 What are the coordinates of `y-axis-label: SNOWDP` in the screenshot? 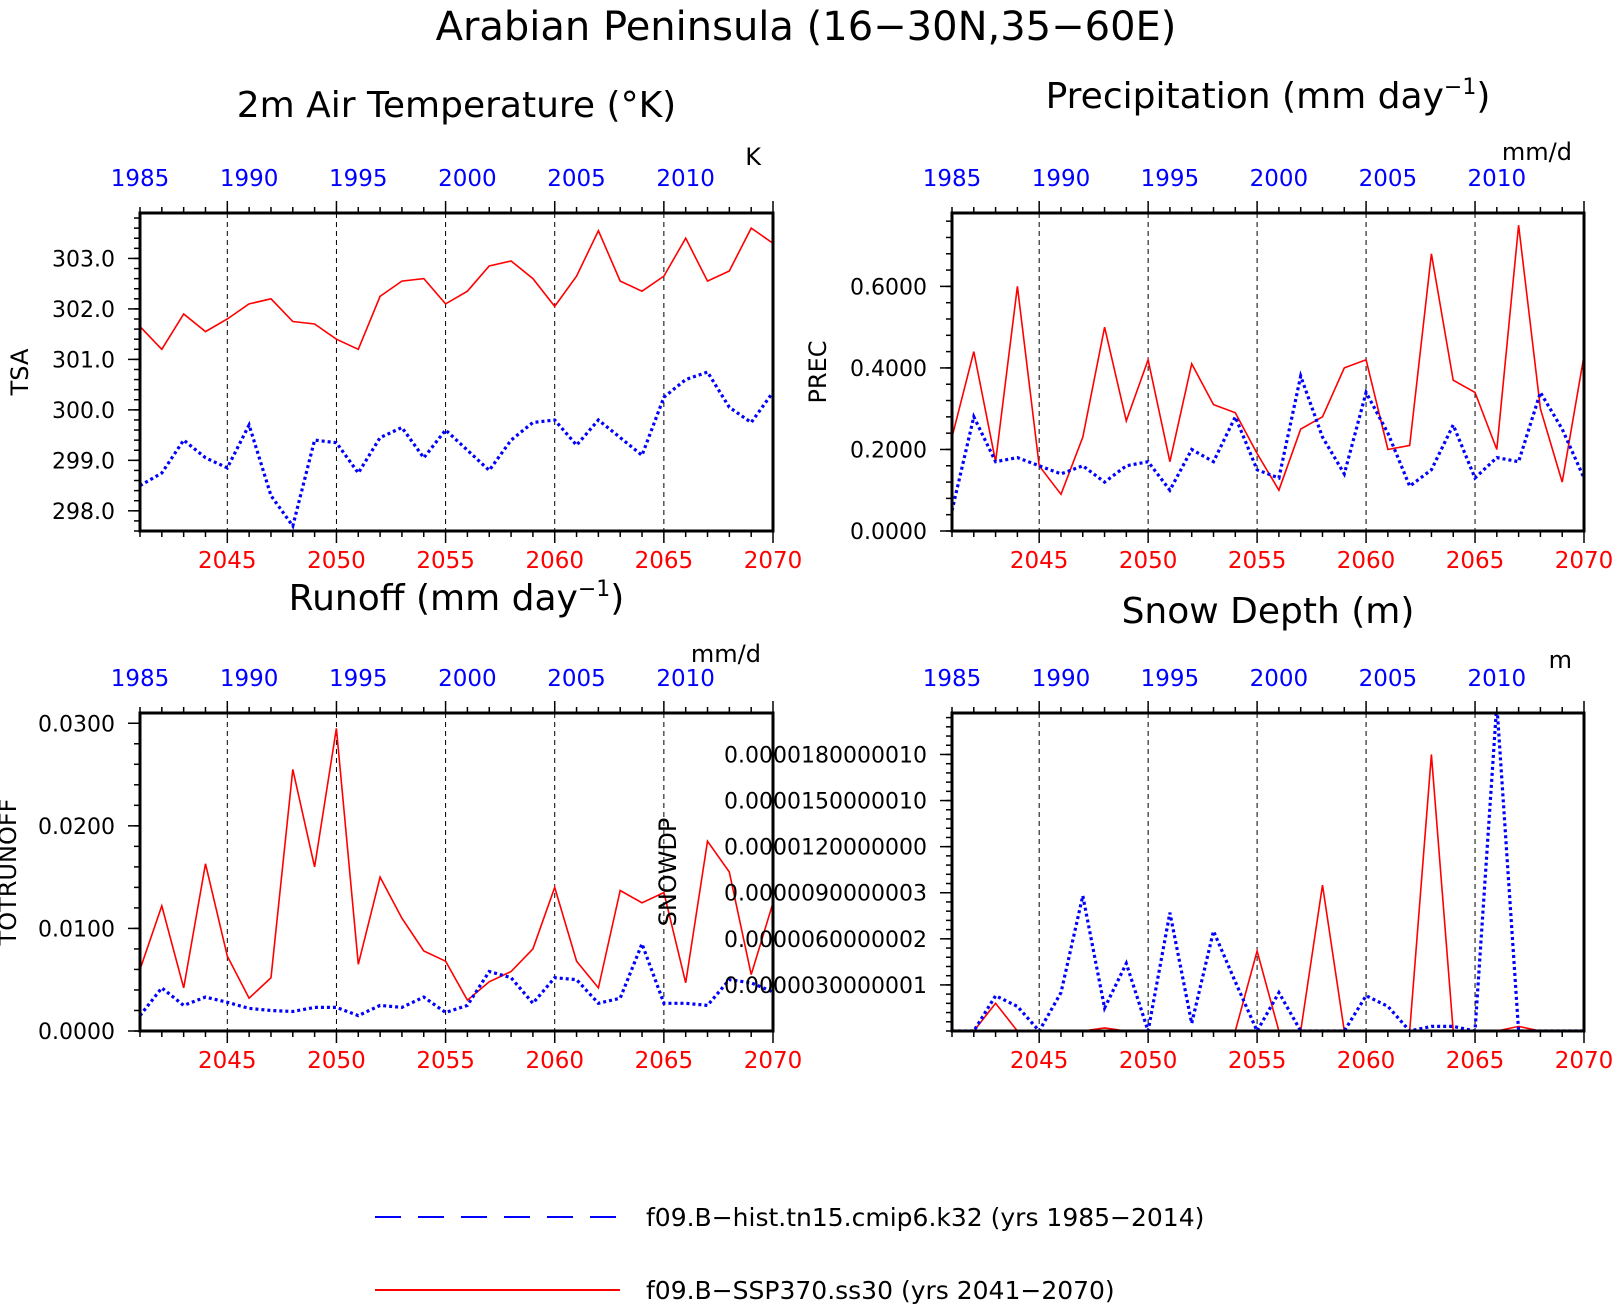 It's located at (668, 872).